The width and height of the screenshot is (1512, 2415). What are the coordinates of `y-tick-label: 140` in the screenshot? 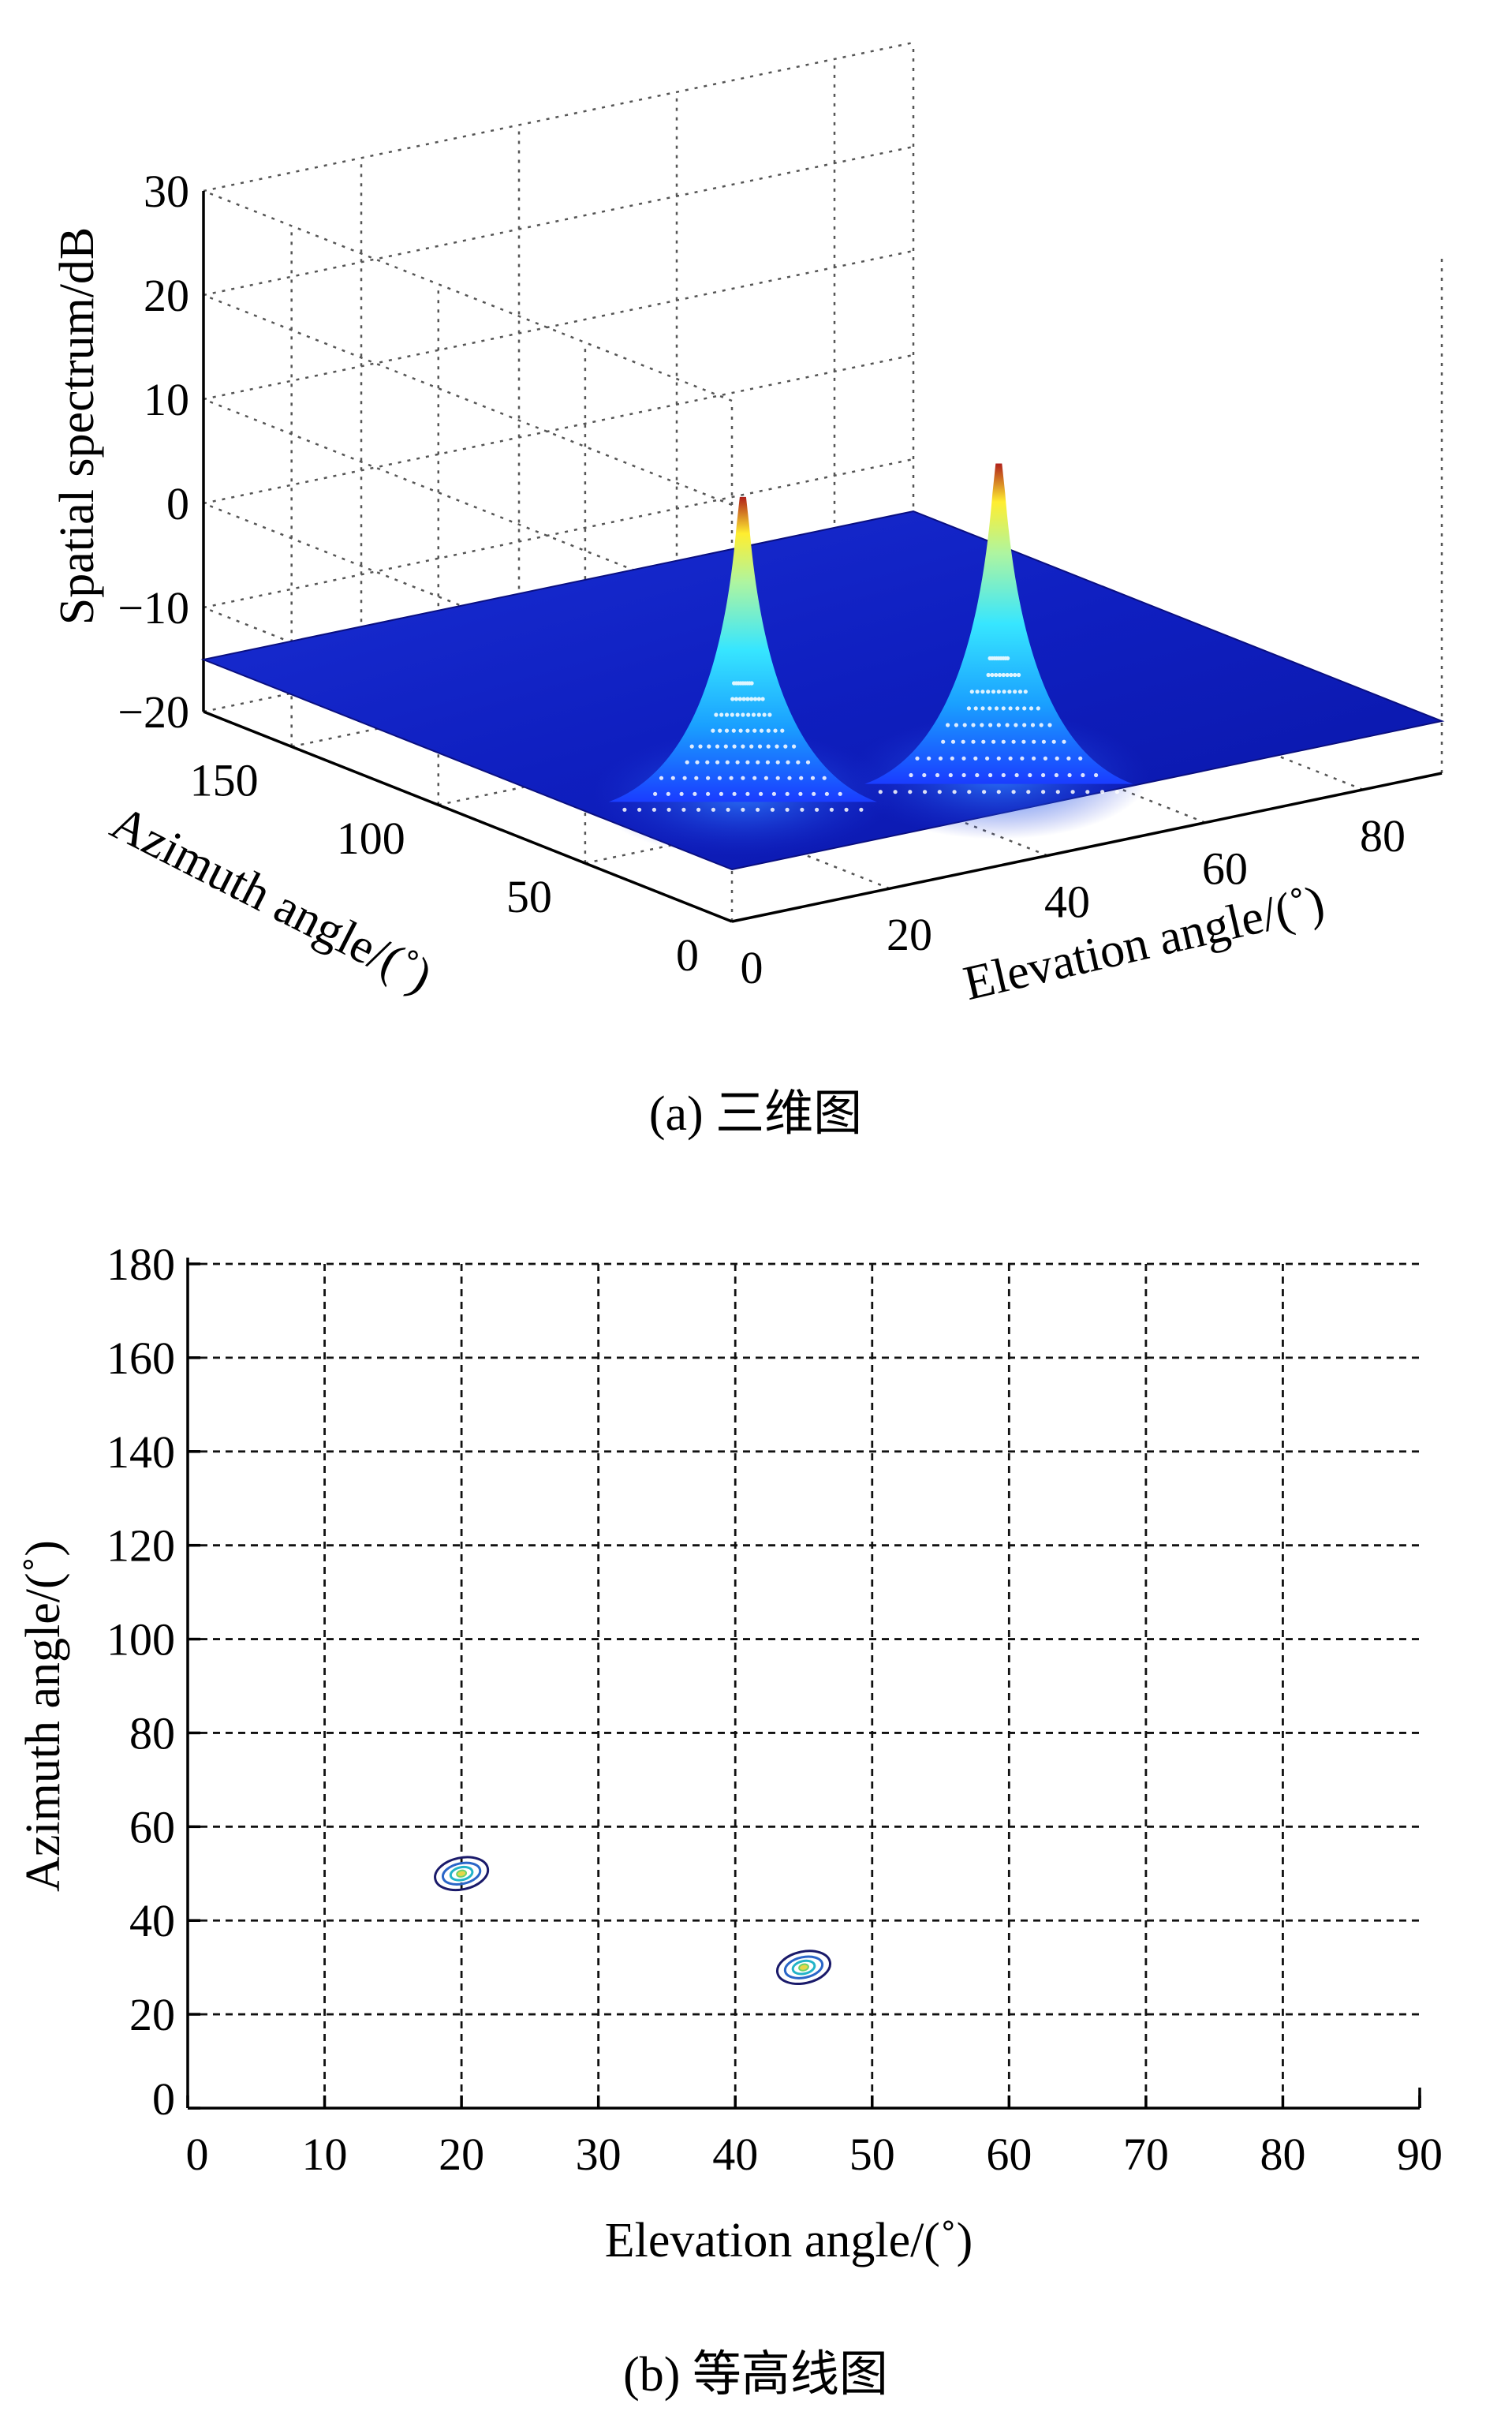 It's located at (140, 1452).